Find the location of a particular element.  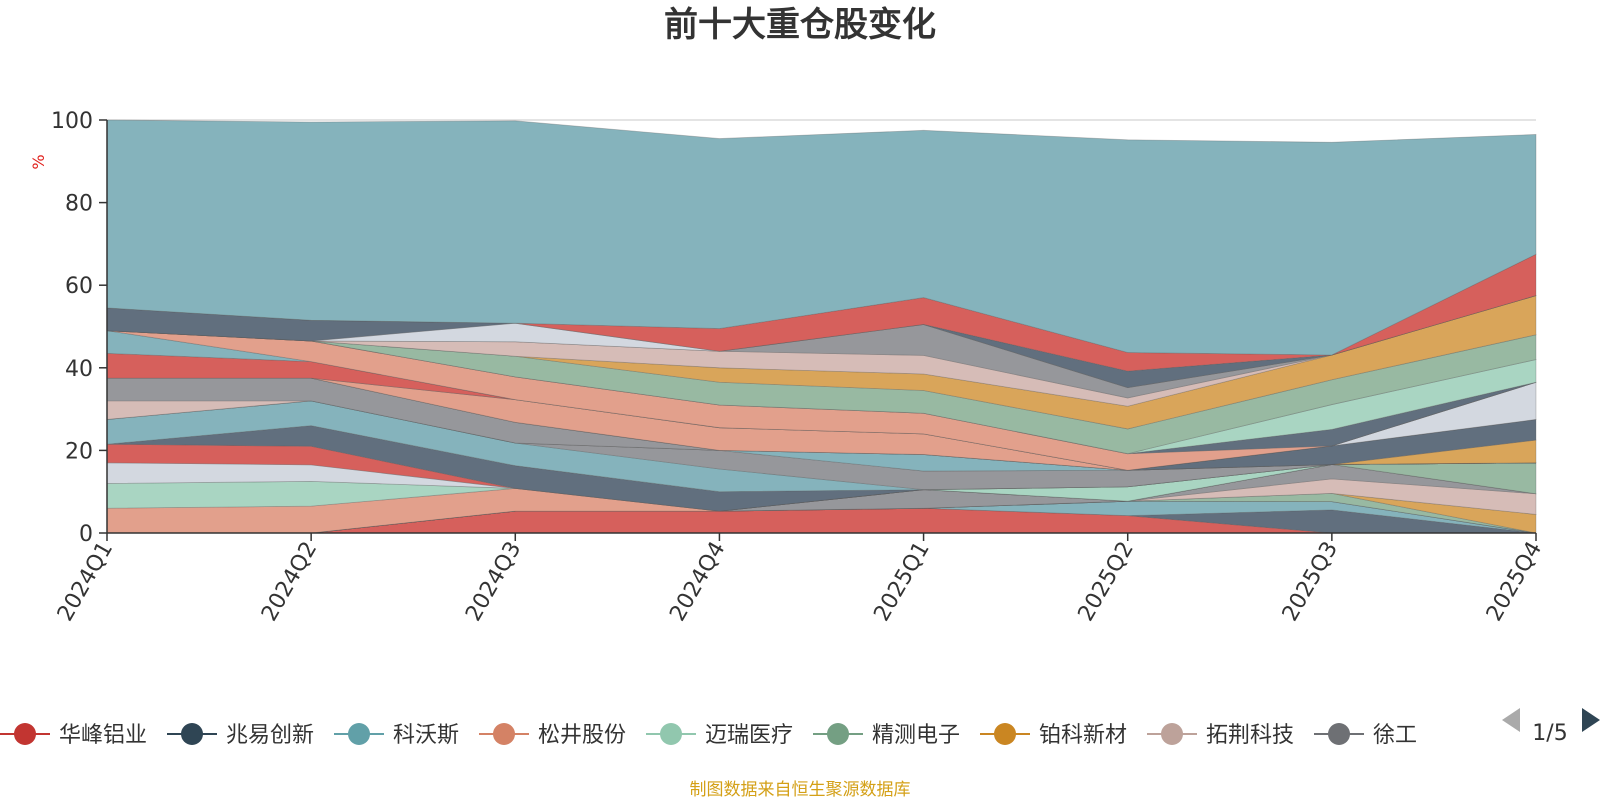

legend-item: 迈瑞医疗 is located at coordinates (719, 735).